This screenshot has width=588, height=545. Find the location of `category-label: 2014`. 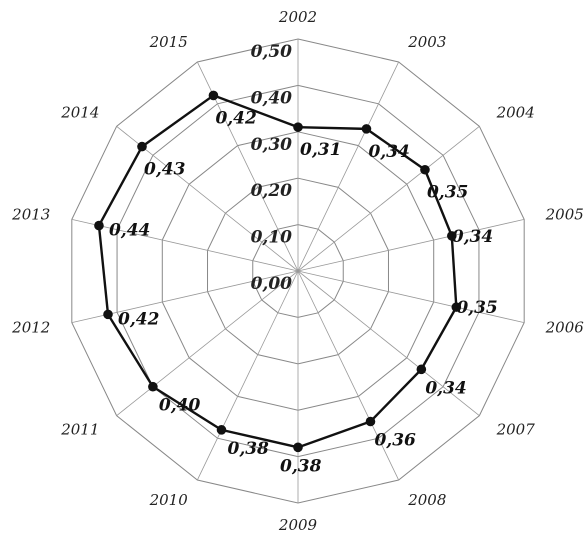

category-label: 2014 is located at coordinates (79, 113).